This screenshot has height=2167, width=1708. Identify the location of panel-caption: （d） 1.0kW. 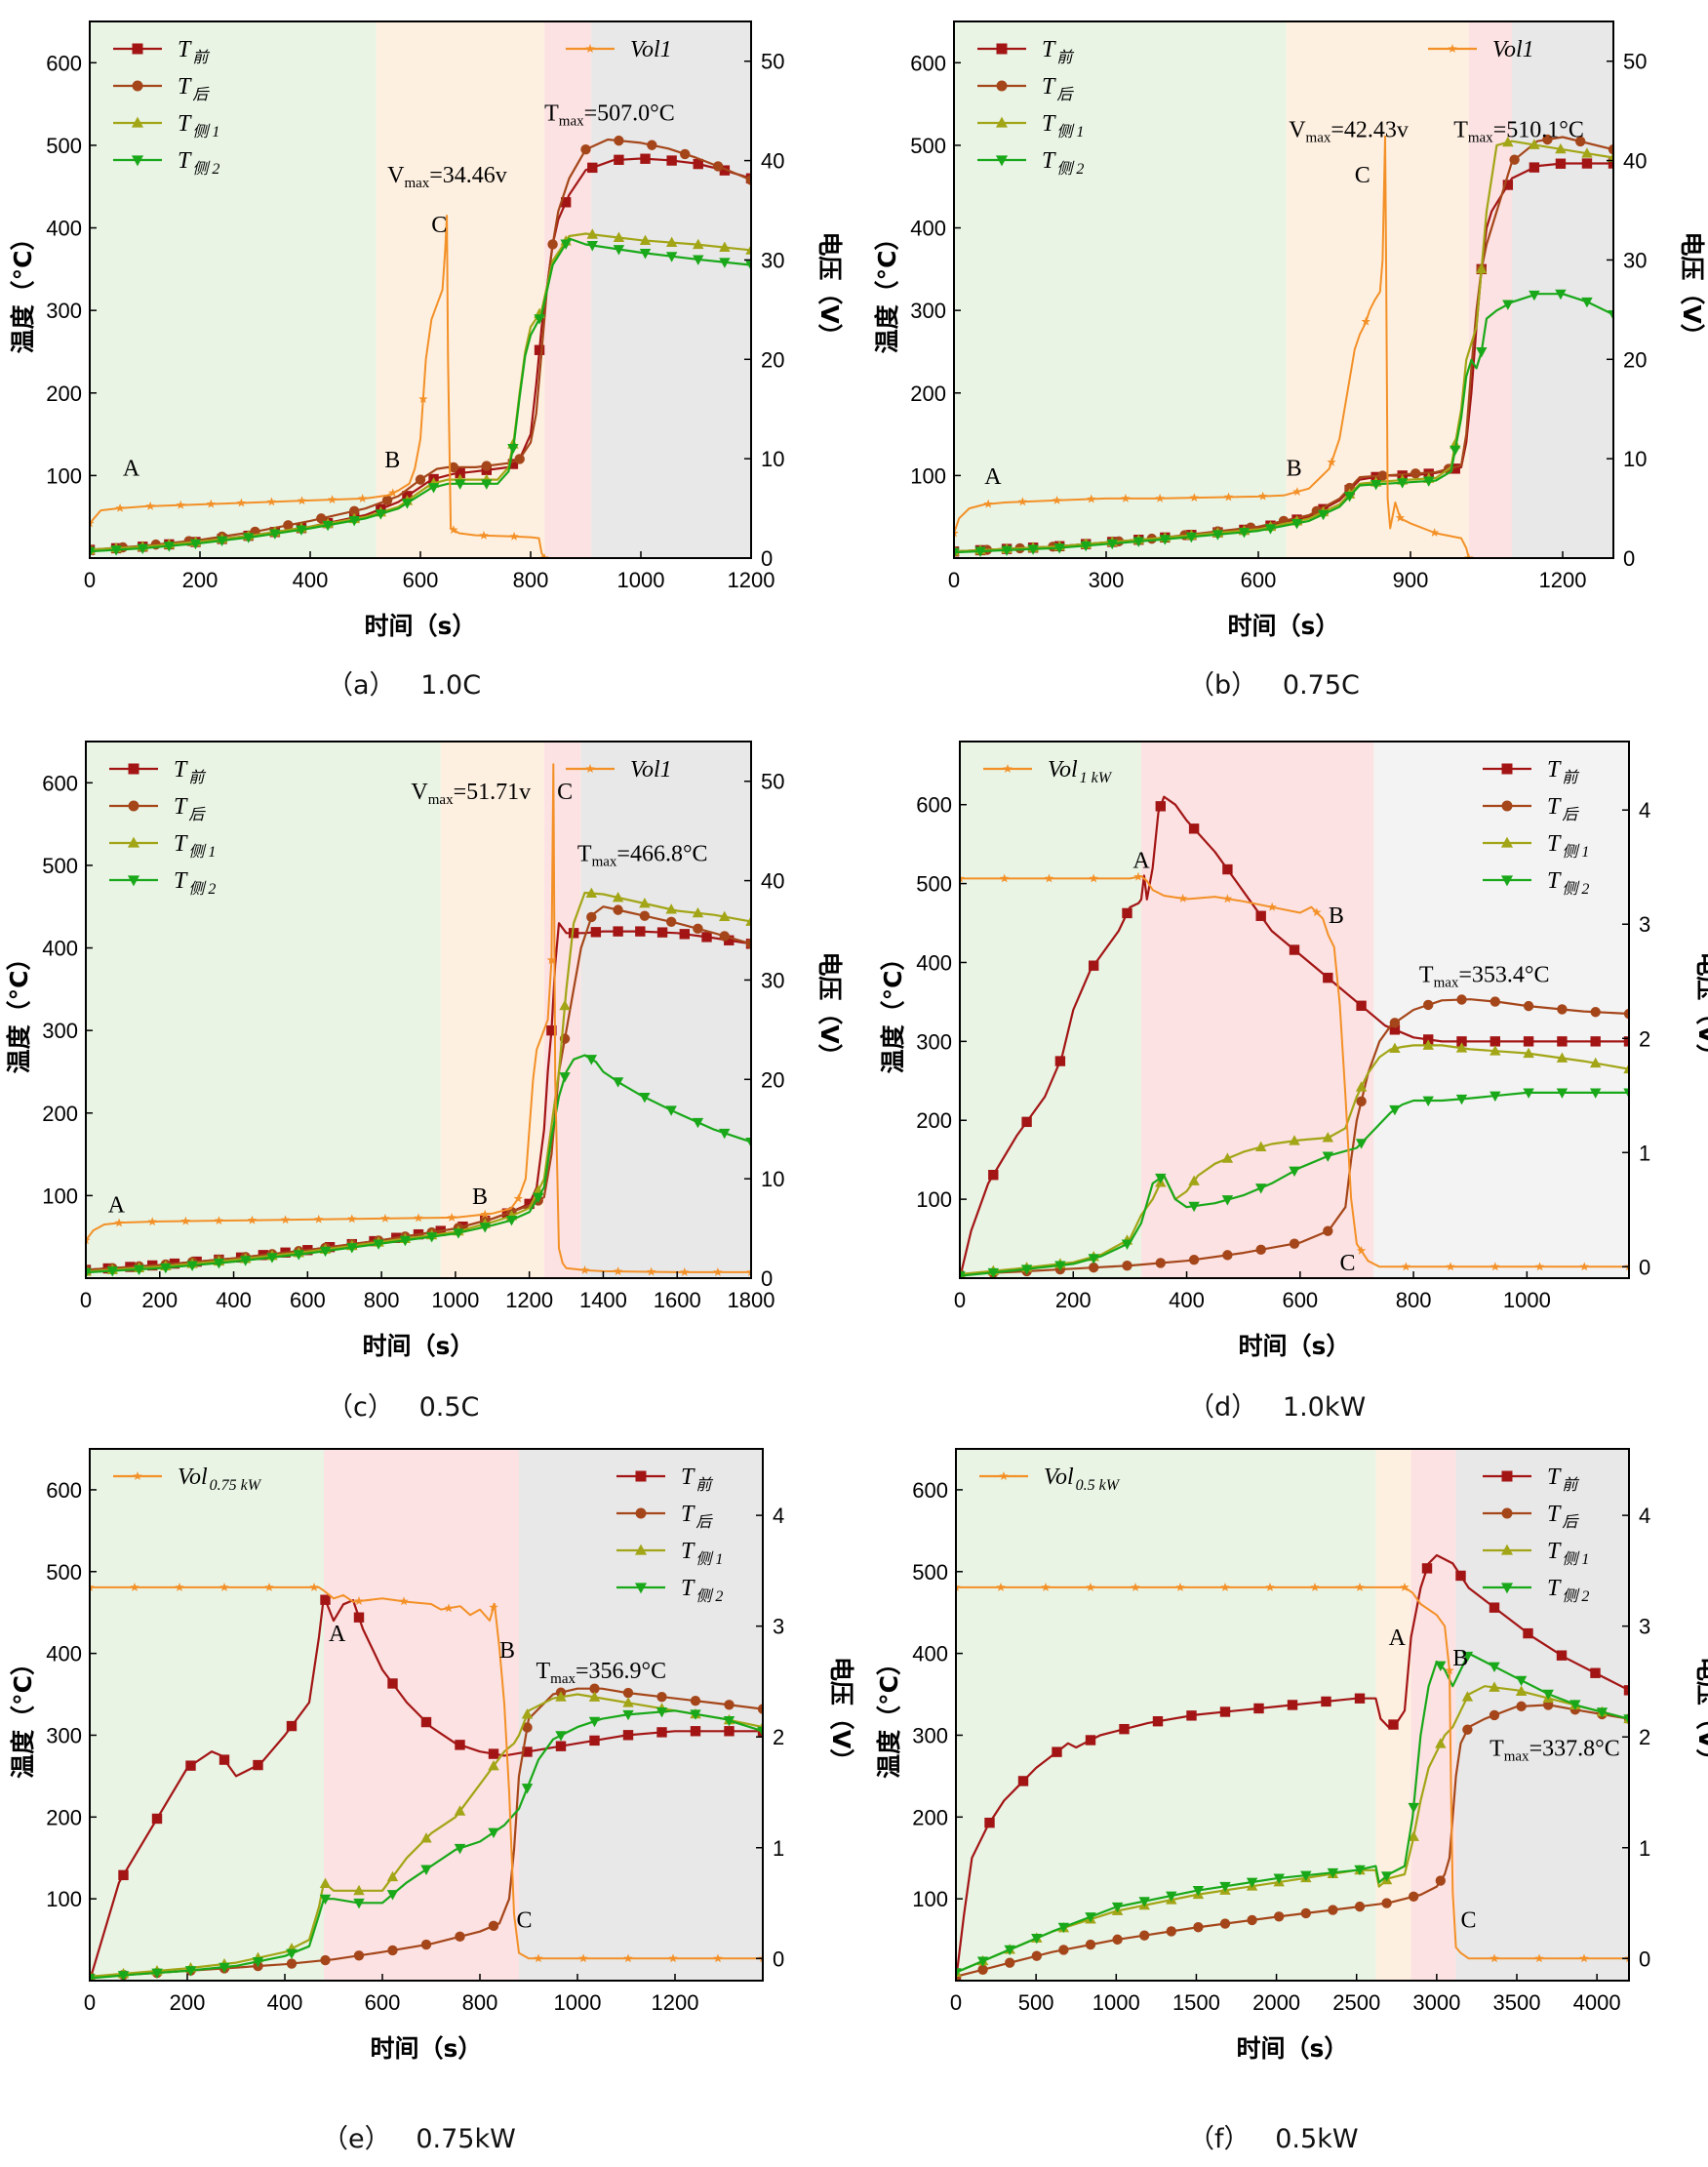
(1277, 1408).